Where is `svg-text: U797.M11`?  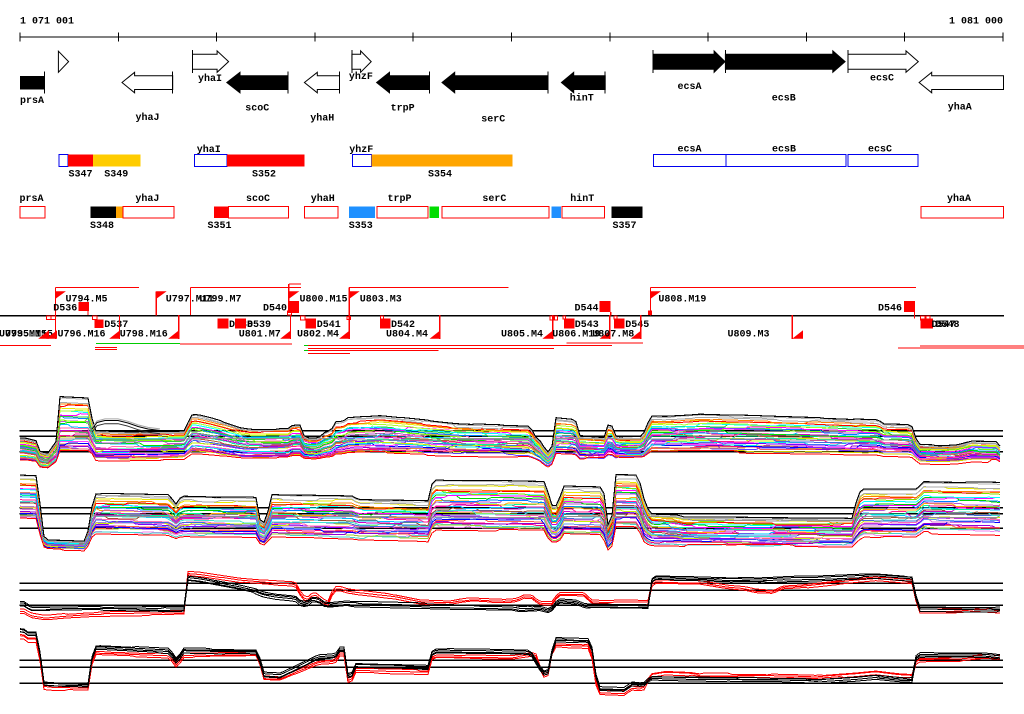
svg-text: U797.M11 is located at coordinates (190, 299).